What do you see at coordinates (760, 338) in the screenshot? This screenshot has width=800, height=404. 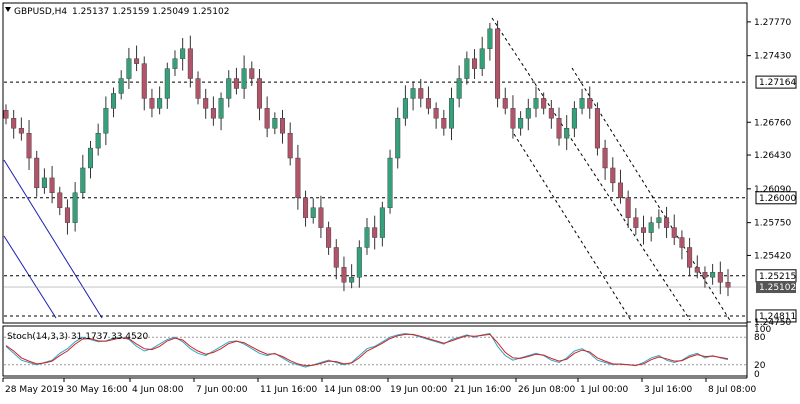 I see `stoch-level-label-upper: 80` at bounding box center [760, 338].